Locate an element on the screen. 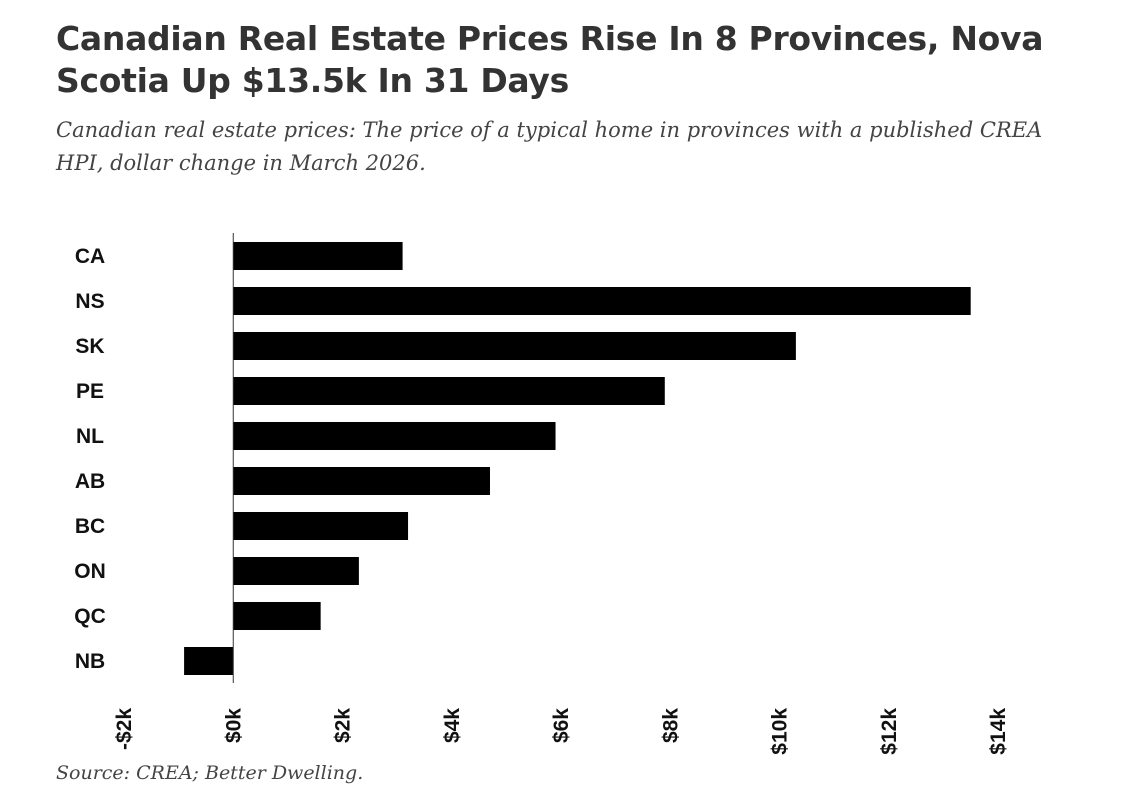 The height and width of the screenshot is (807, 1126). bar-ab is located at coordinates (361, 481).